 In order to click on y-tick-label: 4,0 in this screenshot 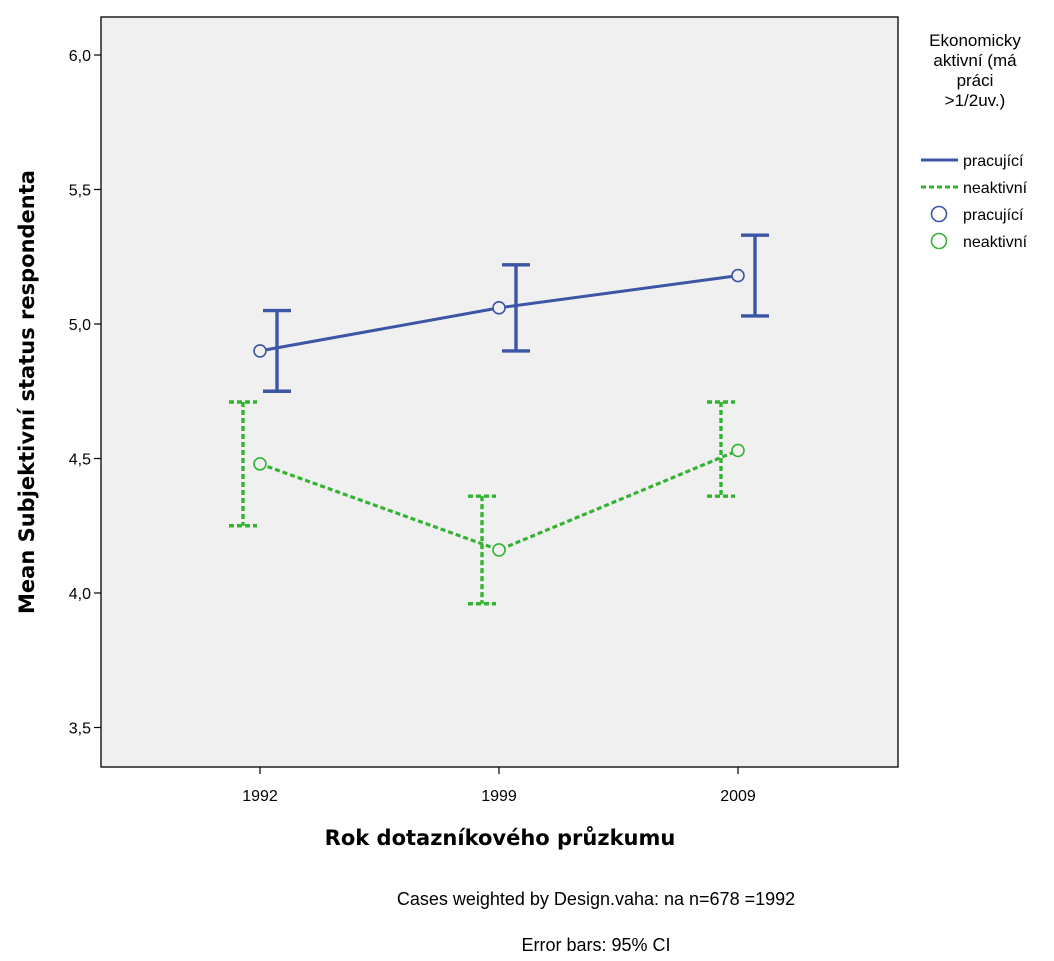, I will do `click(80, 594)`.